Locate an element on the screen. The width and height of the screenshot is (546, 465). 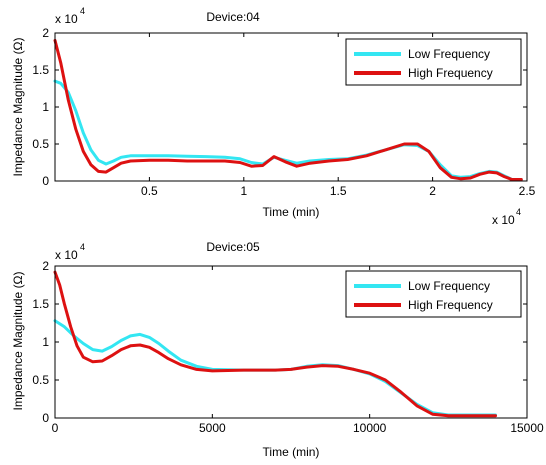
x-tick-label: 0 is located at coordinates (55, 428).